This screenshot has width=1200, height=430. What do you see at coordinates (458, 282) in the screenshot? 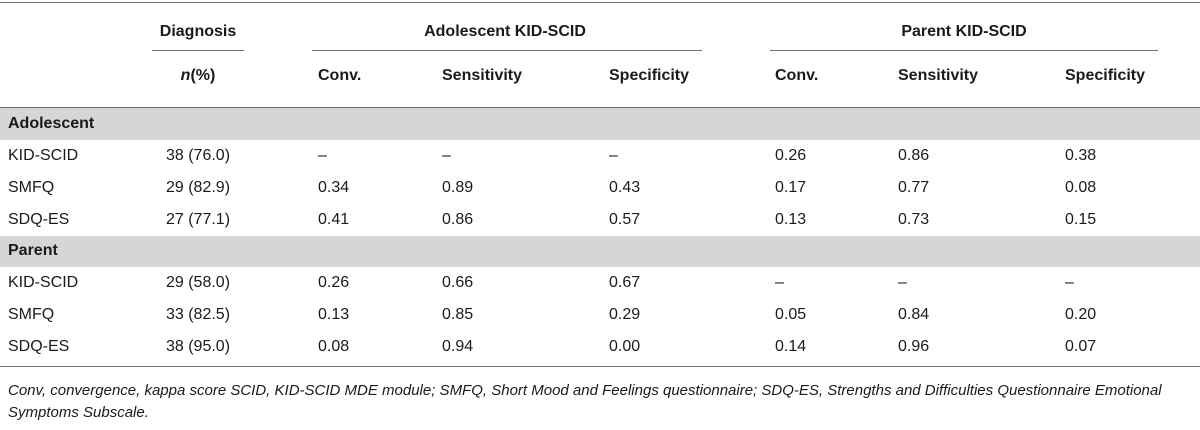
I see `row-adolescent-sensitivity: 0.66` at bounding box center [458, 282].